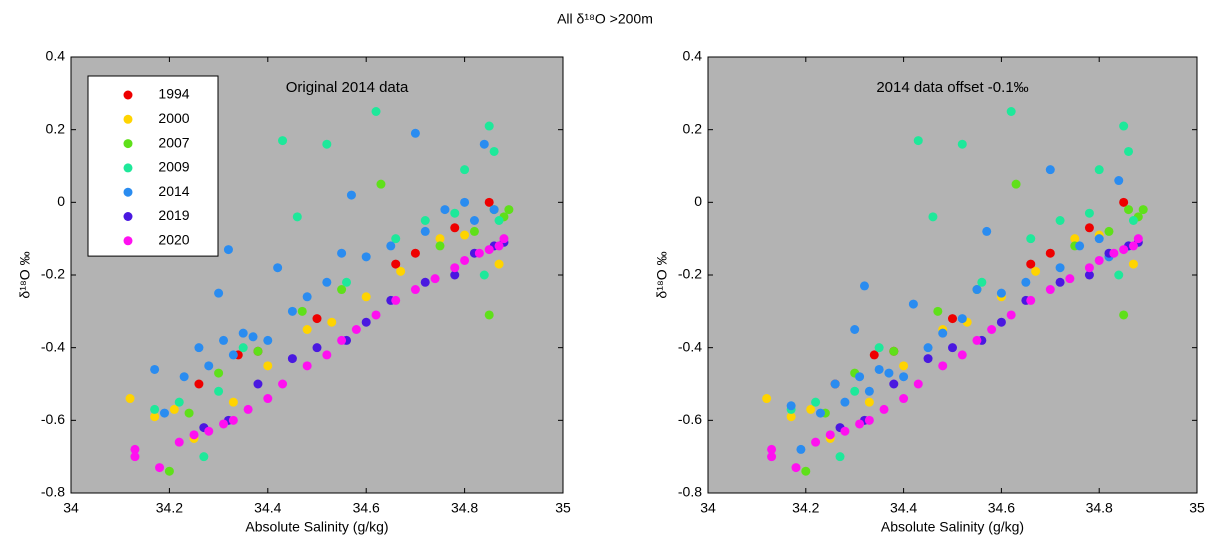 The height and width of the screenshot is (543, 1210). What do you see at coordinates (153, 166) in the screenshot?
I see `legend-box` at bounding box center [153, 166].